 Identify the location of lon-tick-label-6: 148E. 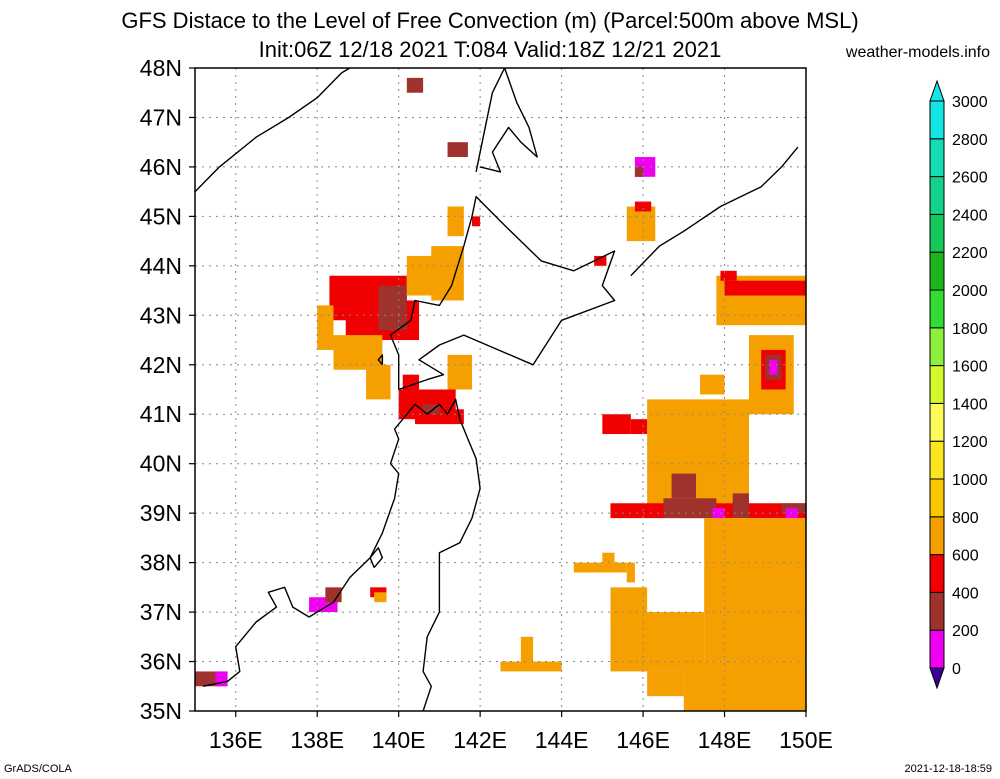
(725, 740).